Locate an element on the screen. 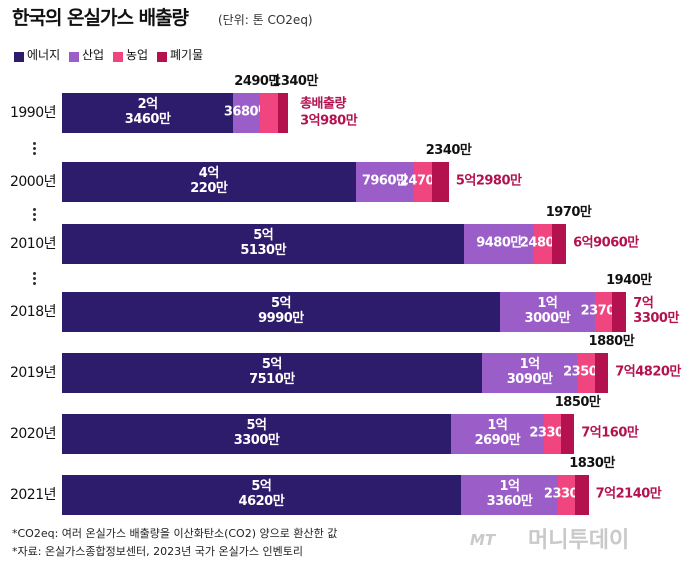  value-label: 5억 3300만 is located at coordinates (256, 433).